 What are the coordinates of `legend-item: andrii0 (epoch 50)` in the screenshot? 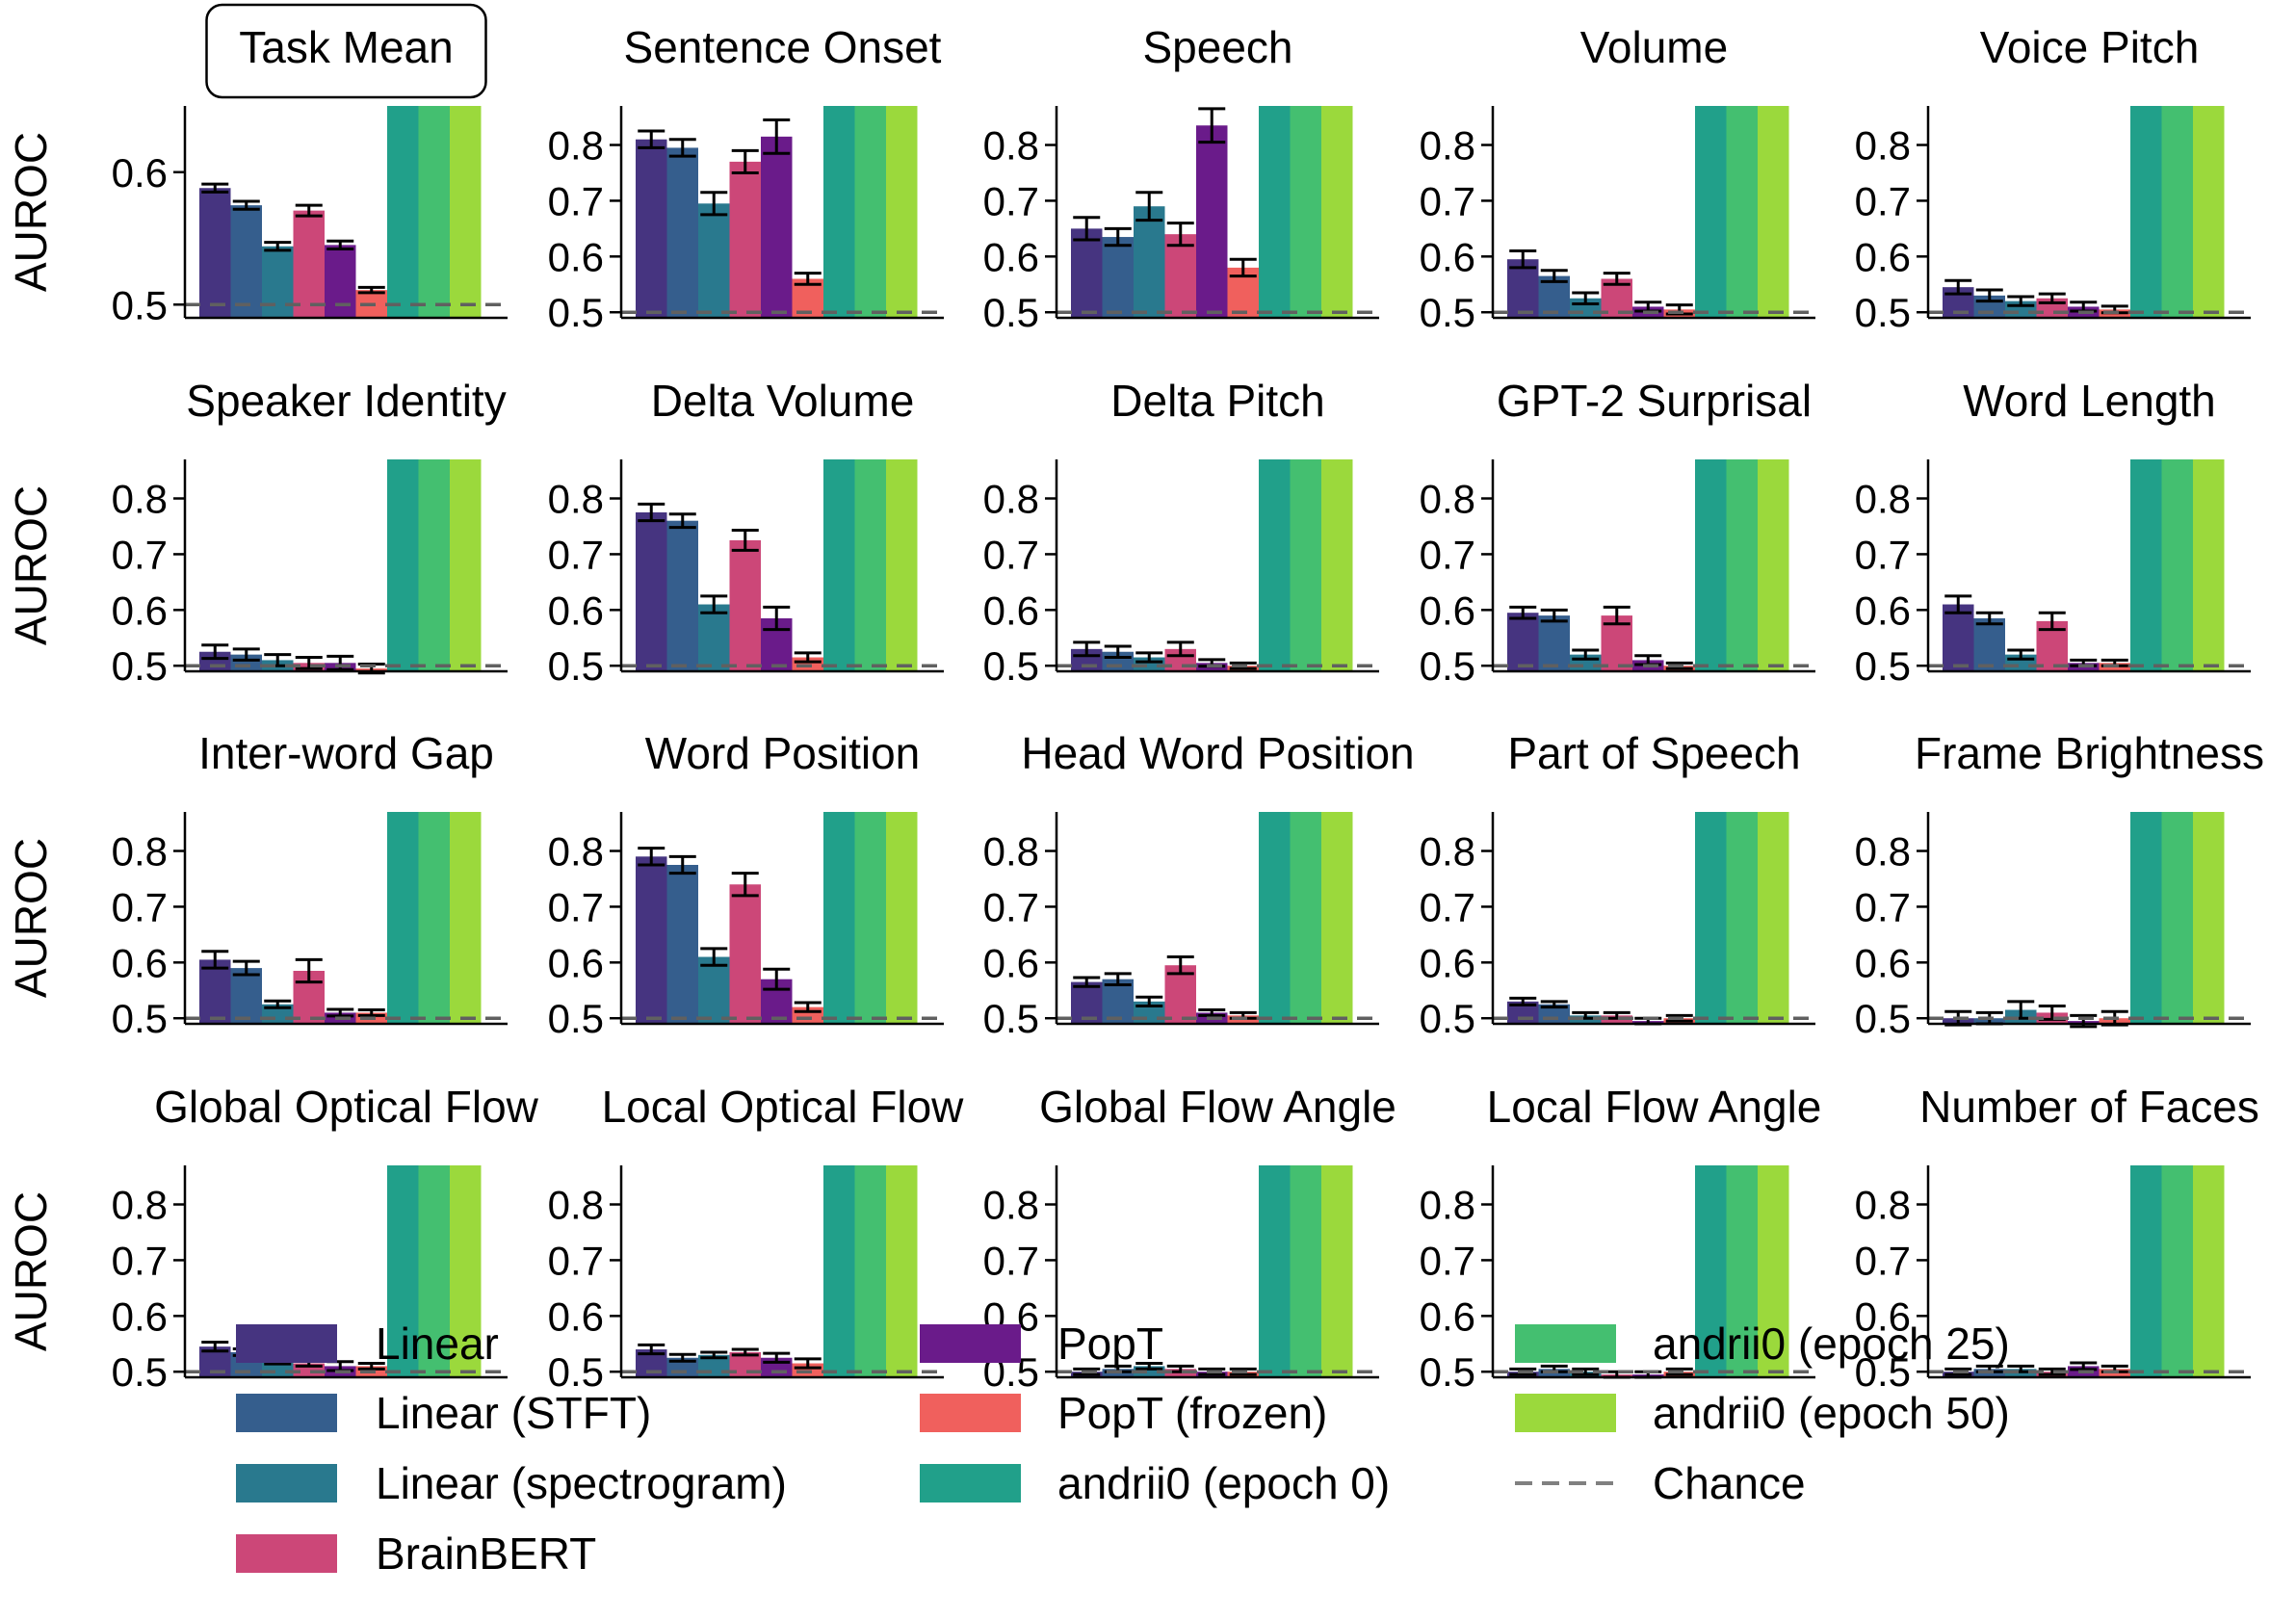 It's located at (1762, 1413).